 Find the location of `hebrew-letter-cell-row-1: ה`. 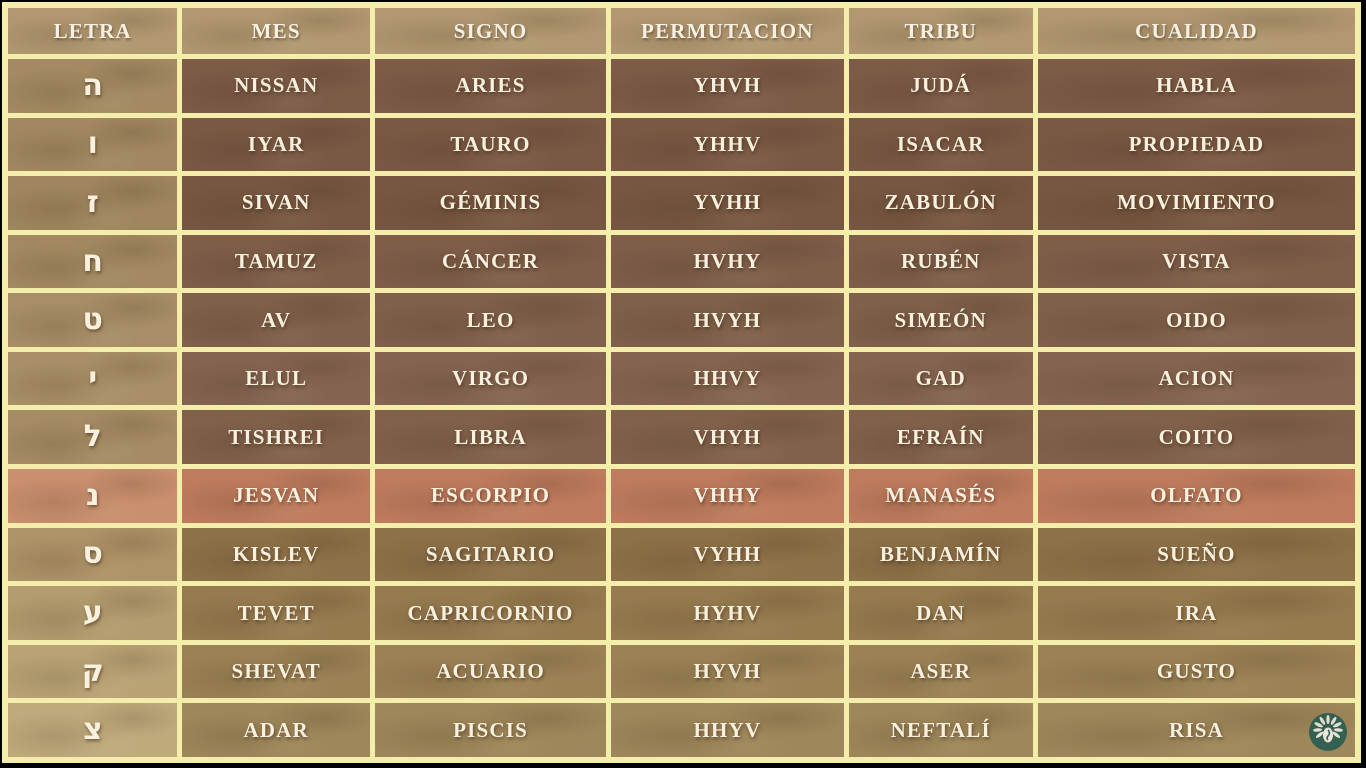

hebrew-letter-cell-row-1: ה is located at coordinates (93, 86).